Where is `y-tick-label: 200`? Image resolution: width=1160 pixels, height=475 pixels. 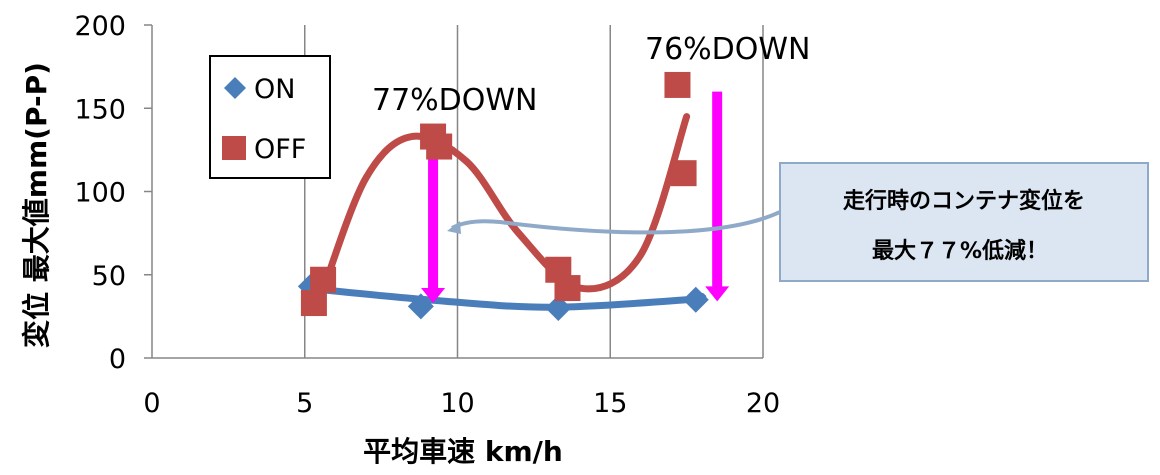 y-tick-label: 200 is located at coordinates (100, 26).